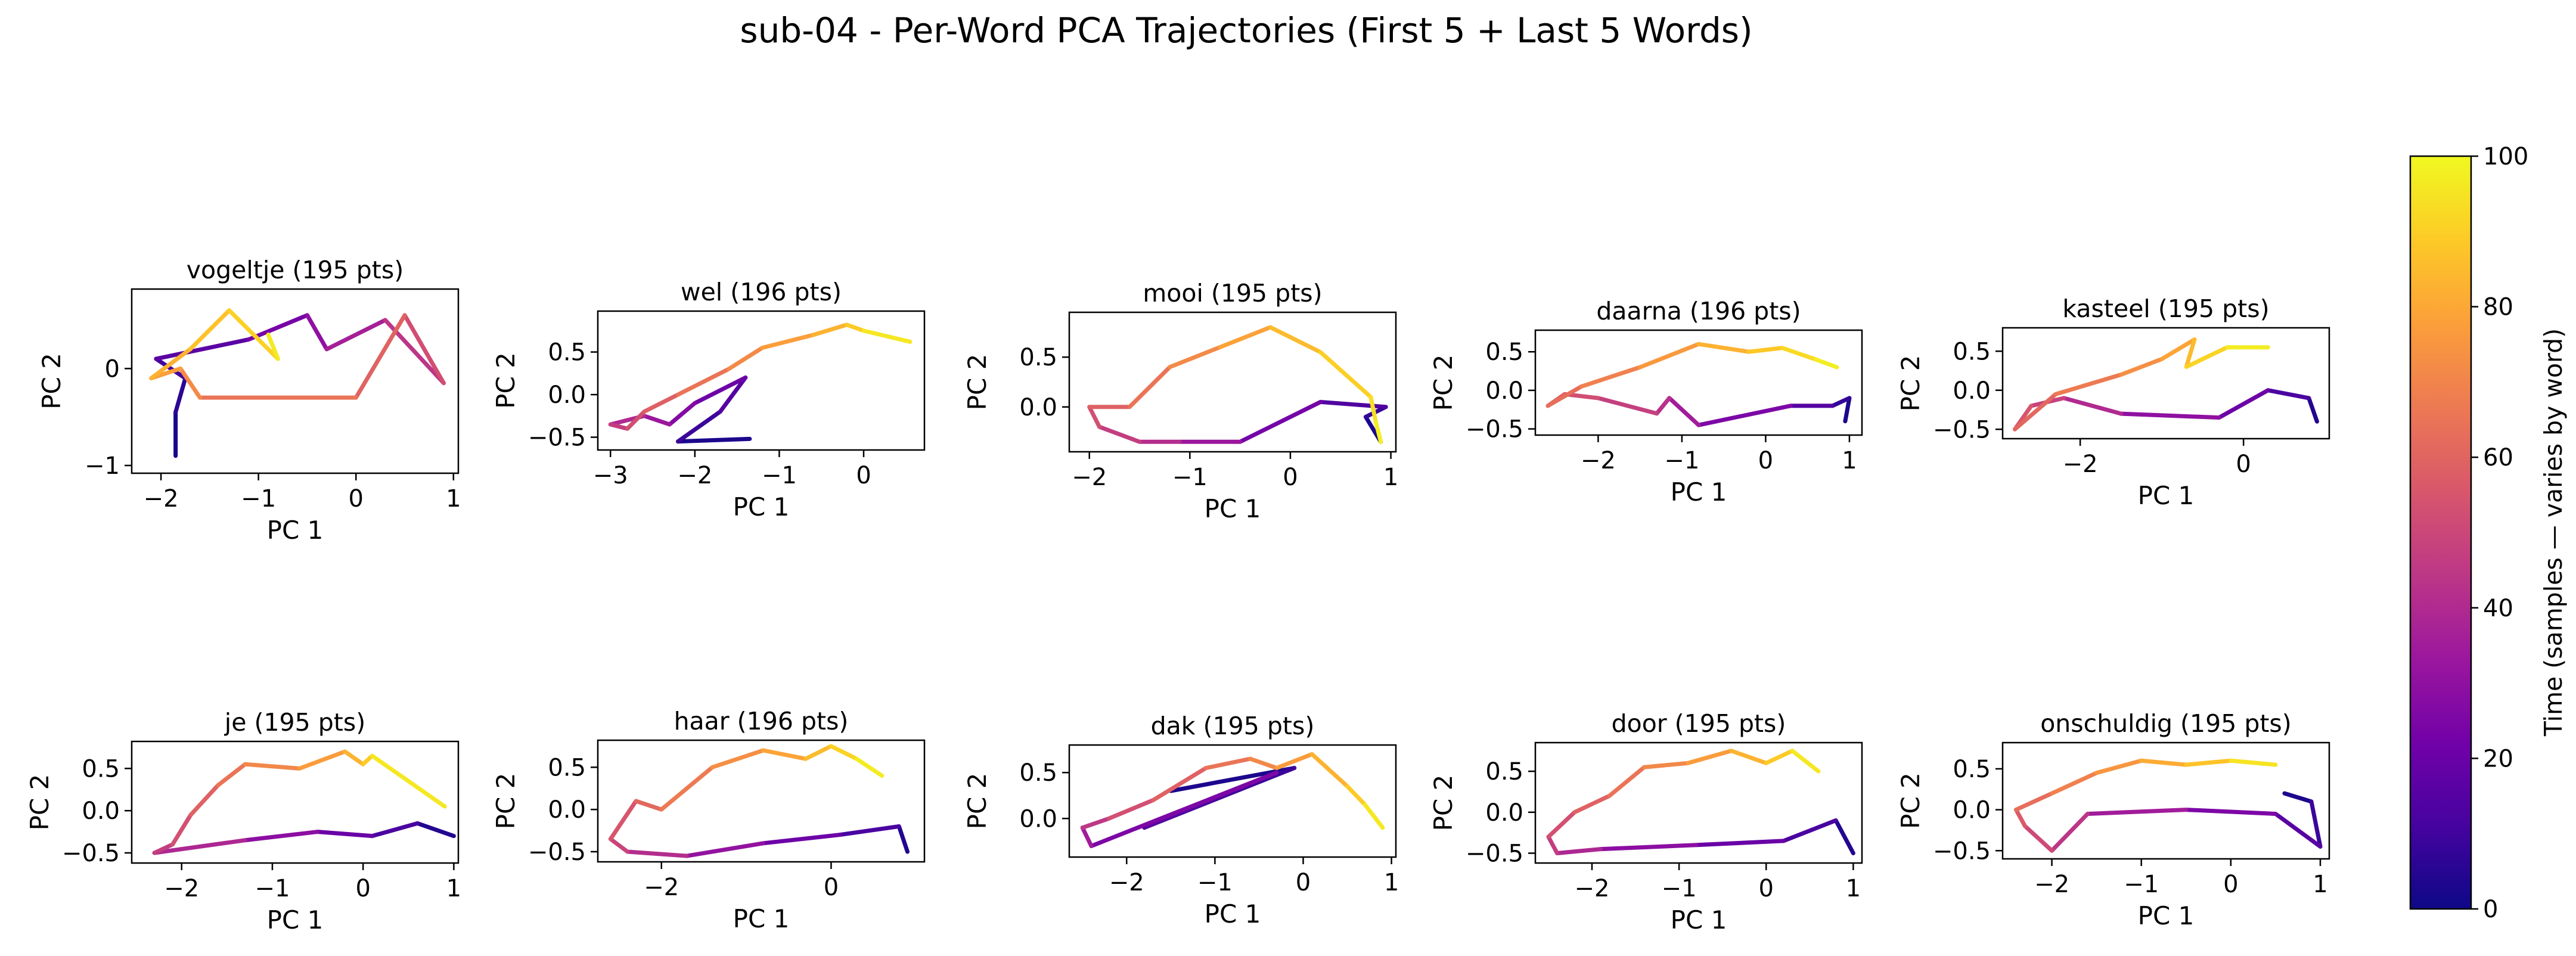 This screenshot has height=956, width=2576. What do you see at coordinates (113, 369) in the screenshot?
I see `y-tick-label: 0` at bounding box center [113, 369].